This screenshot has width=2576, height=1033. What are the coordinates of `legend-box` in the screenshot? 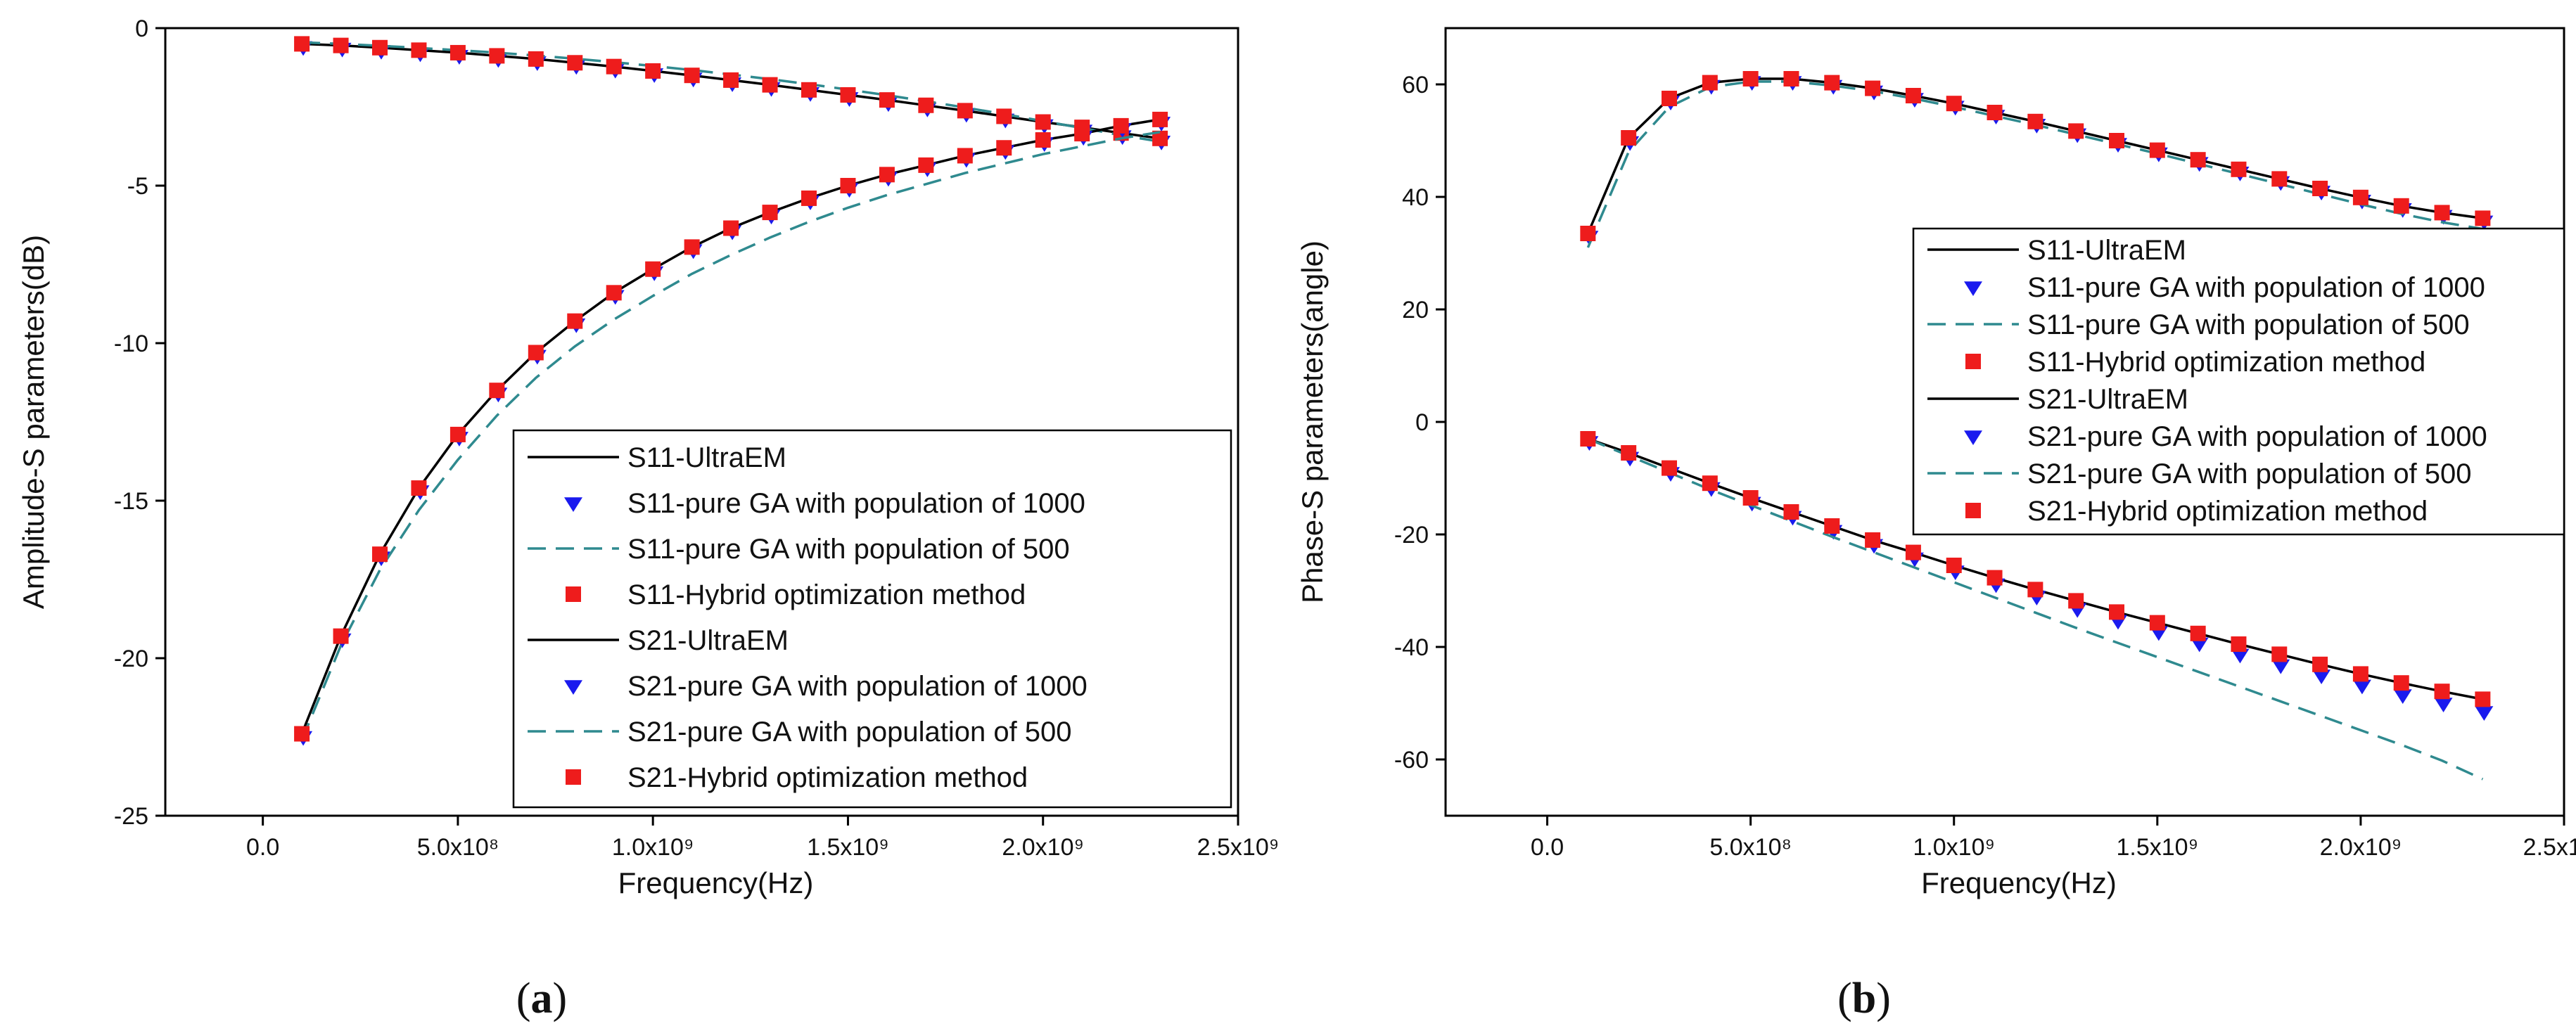 It's located at (872, 619).